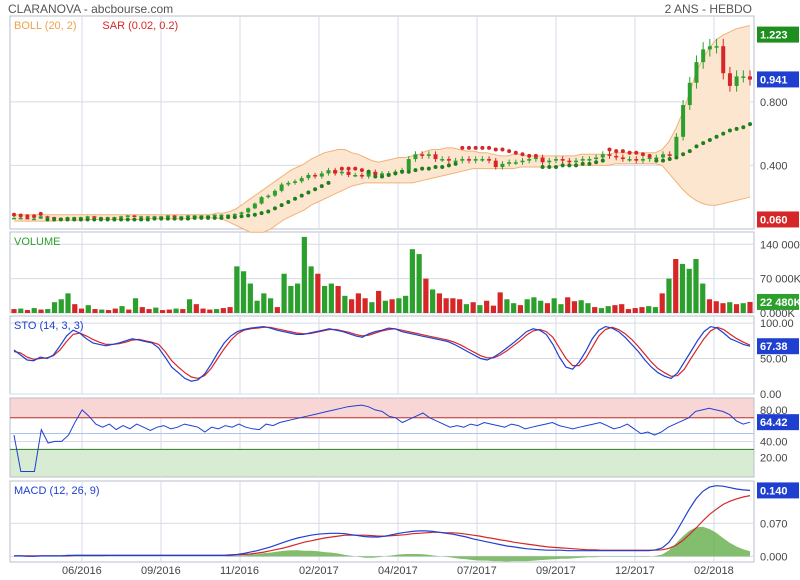  I want to click on rsi-y-tick-label: 80.00, so click(774, 411).